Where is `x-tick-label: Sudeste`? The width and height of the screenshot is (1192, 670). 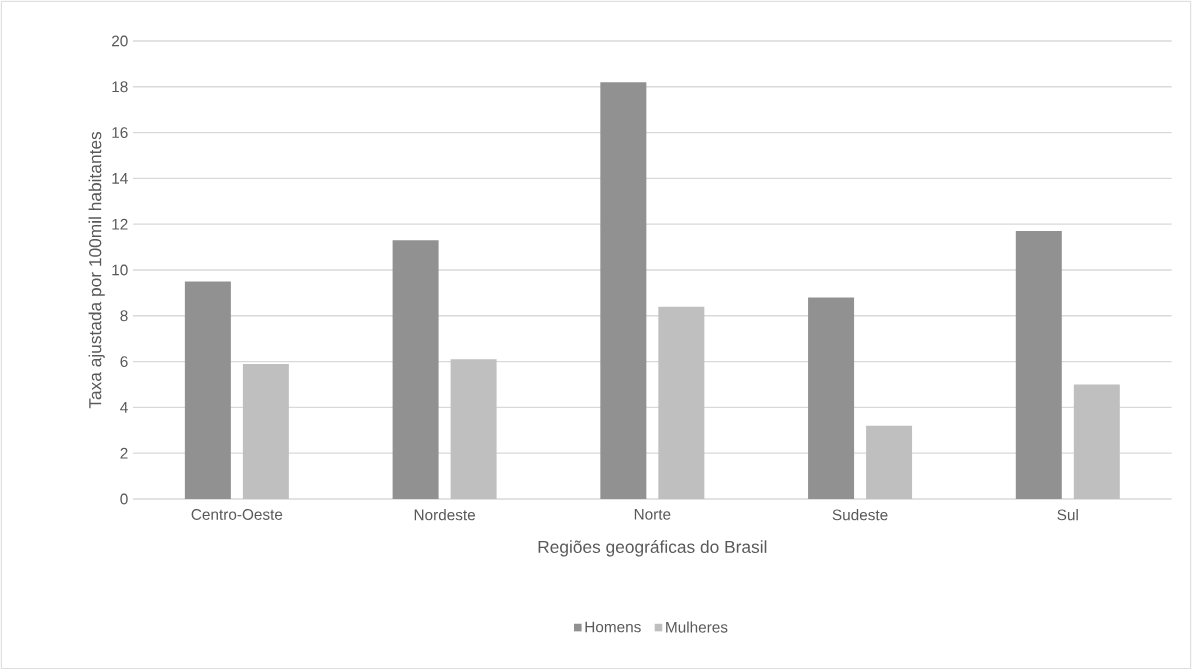
x-tick-label: Sudeste is located at coordinates (860, 515).